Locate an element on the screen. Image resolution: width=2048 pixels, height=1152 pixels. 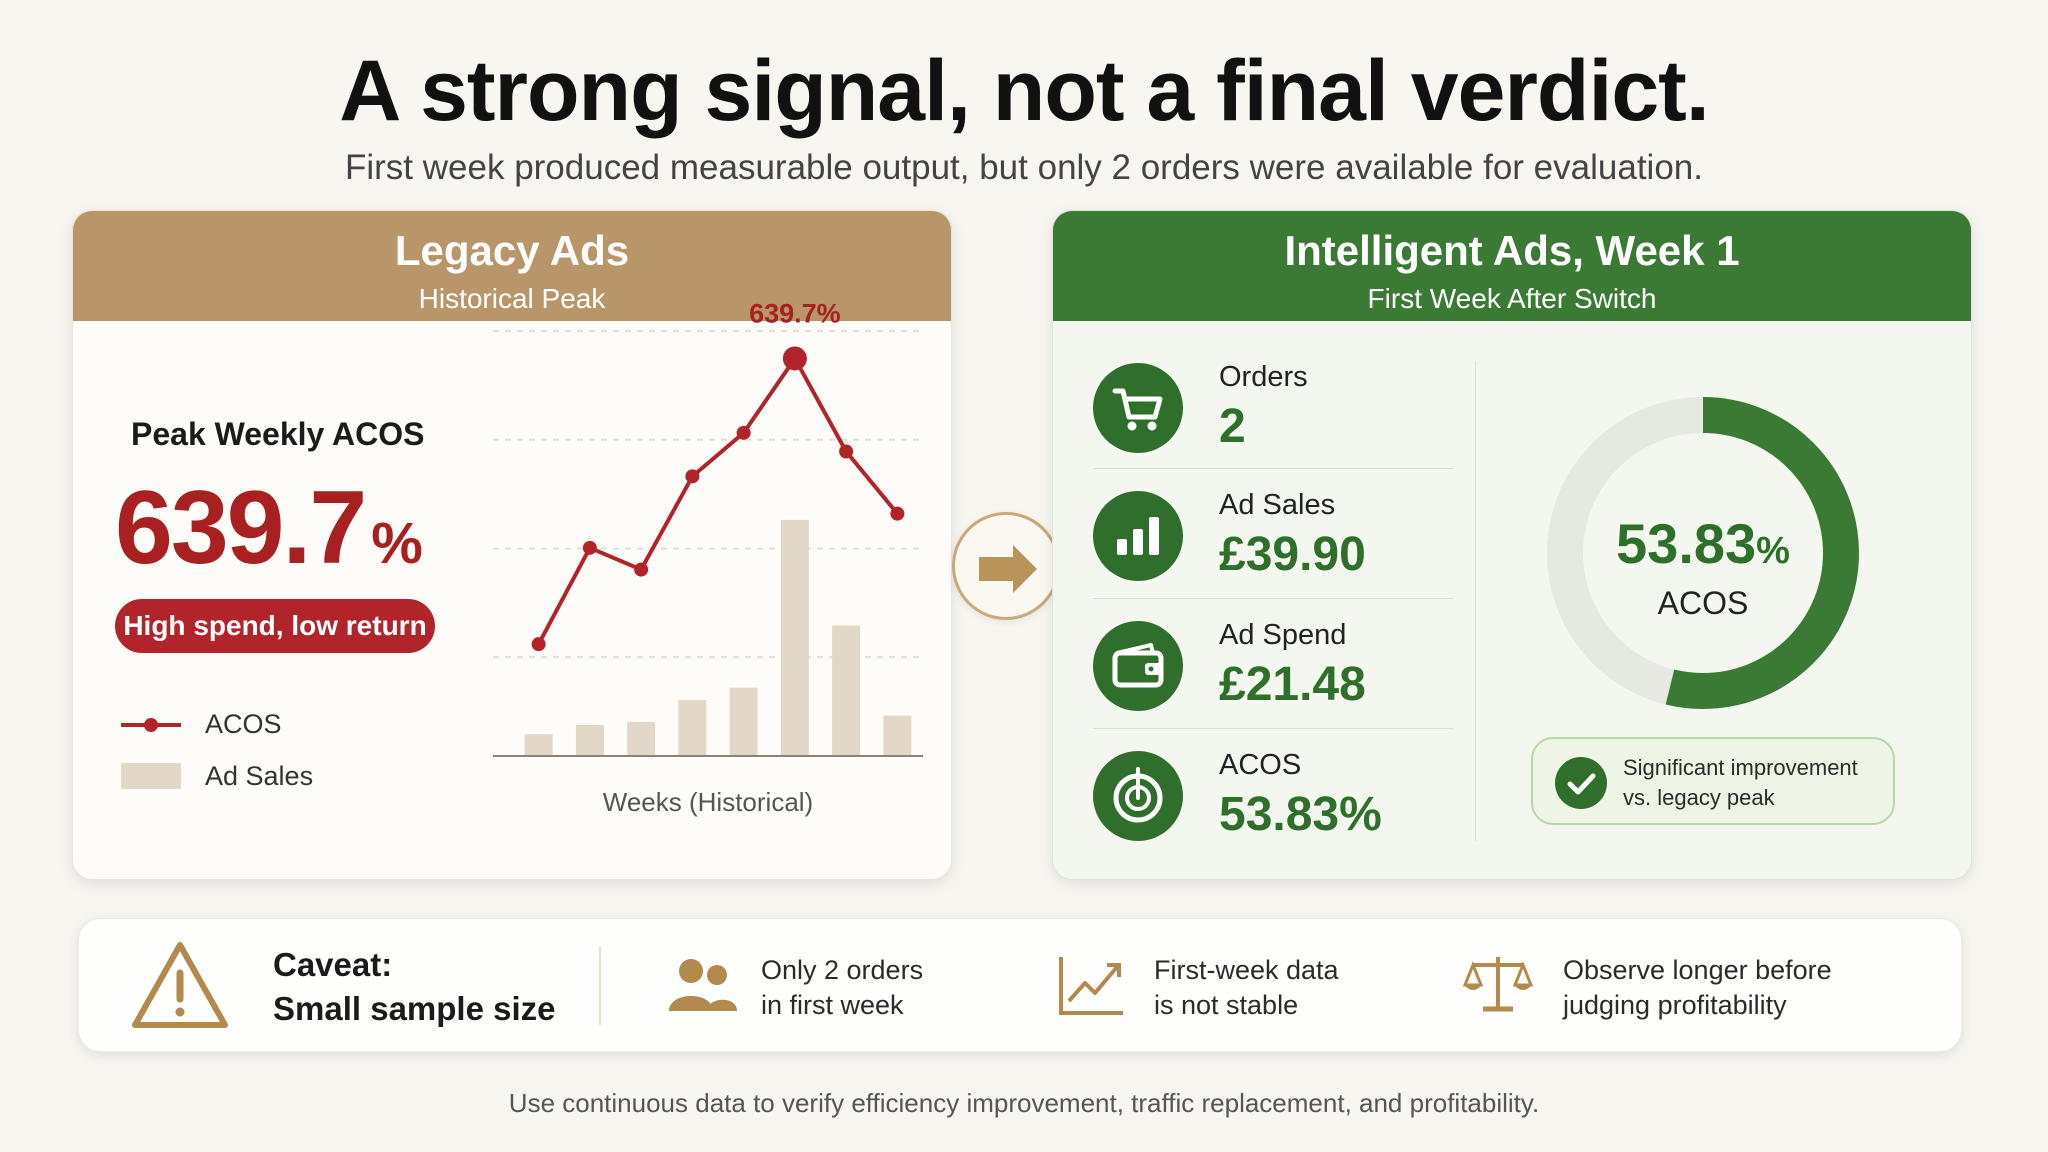
metric-orders-value: 2 is located at coordinates (1232, 426).